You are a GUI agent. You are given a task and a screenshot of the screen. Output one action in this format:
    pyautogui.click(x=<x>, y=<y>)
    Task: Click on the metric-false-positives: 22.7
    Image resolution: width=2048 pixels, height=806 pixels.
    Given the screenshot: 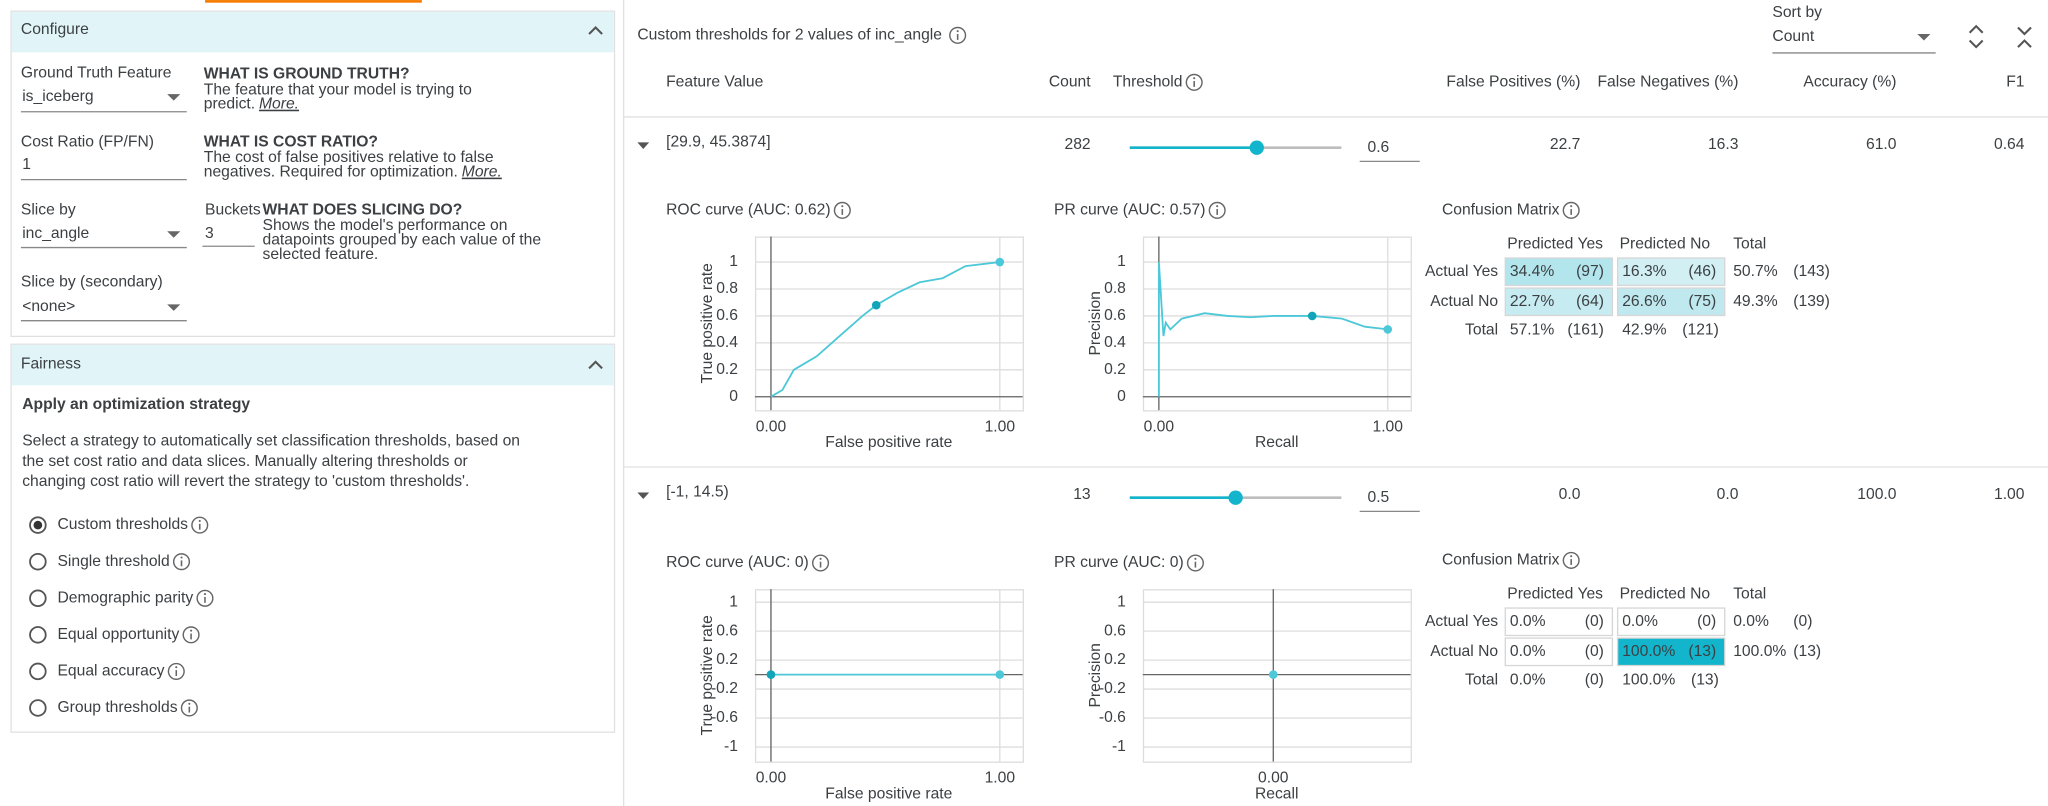 What is the action you would take?
    pyautogui.click(x=1565, y=144)
    